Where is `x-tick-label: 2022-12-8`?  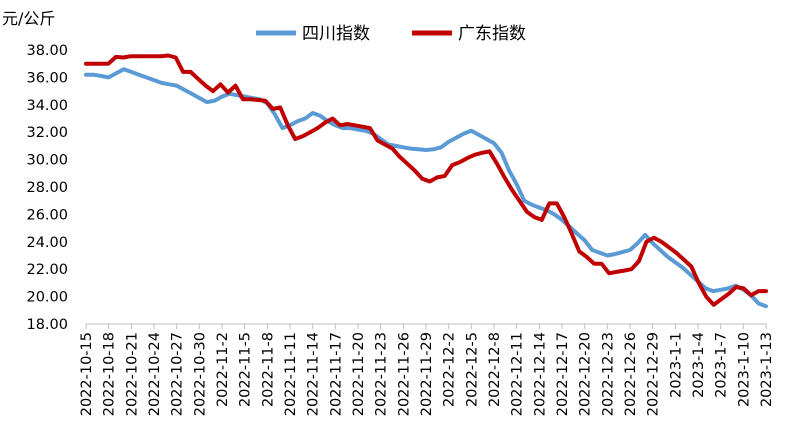
x-tick-label: 2022-12-8 is located at coordinates (495, 369).